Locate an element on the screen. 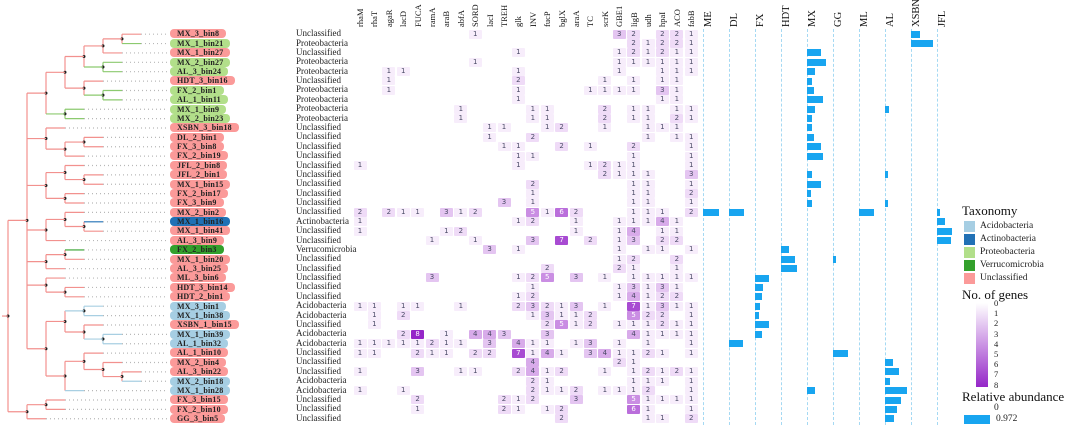  gene-column-header: lacI is located at coordinates (489, 20).